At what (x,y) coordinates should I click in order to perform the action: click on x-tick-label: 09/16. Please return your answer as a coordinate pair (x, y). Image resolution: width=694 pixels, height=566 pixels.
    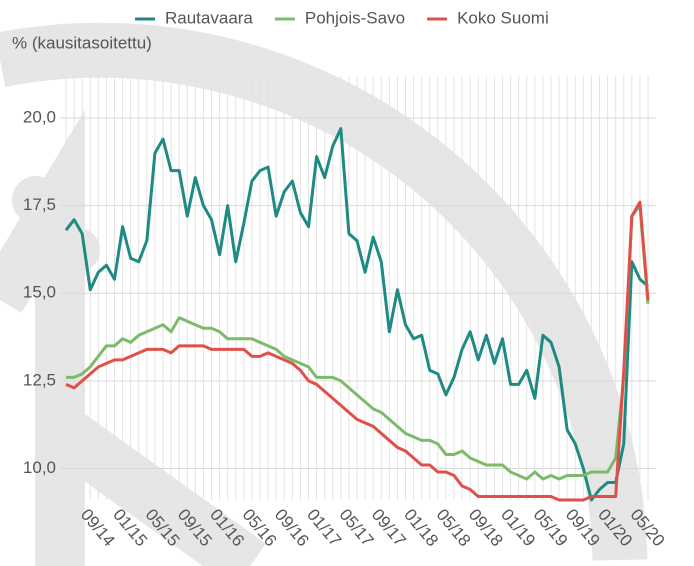
    Looking at the image, I should click on (292, 527).